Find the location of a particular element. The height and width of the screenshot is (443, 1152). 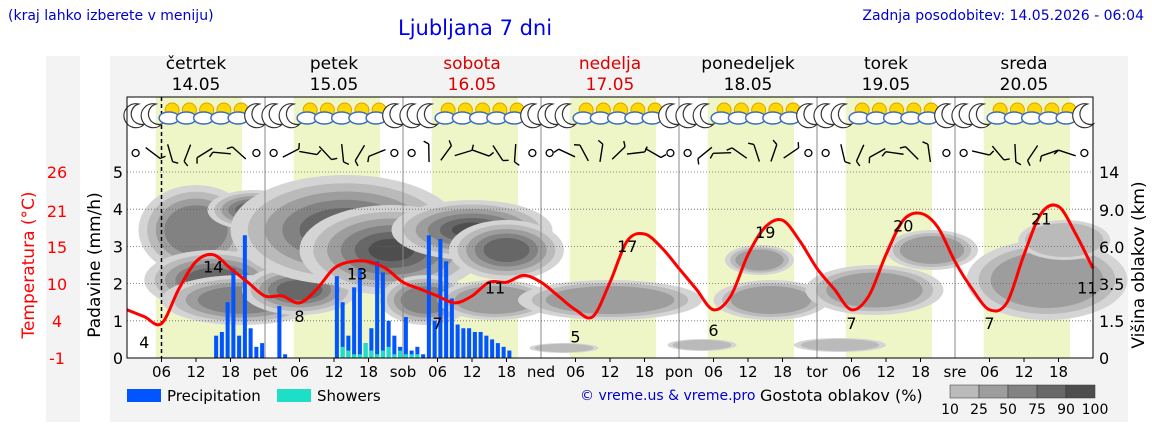

cloud-height-tick-label: 1.5 is located at coordinates (1111, 321).